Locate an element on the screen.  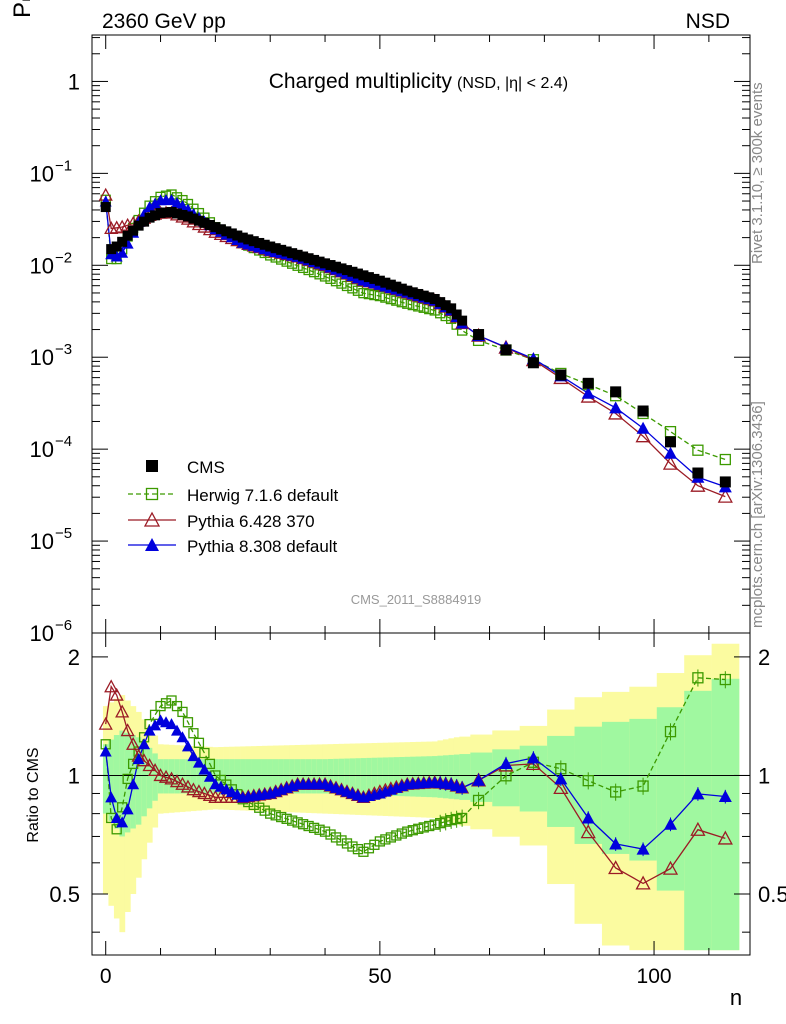
y-tick-exponent: −3 is located at coordinates (63, 349).